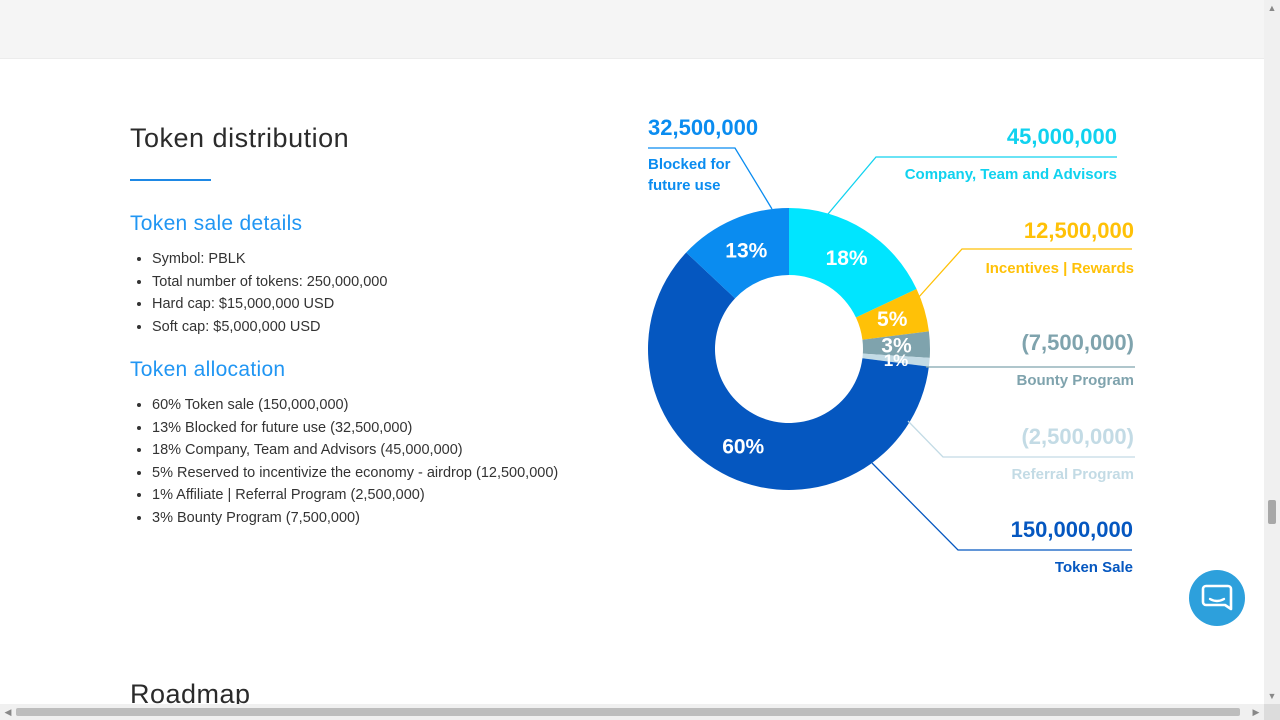  What do you see at coordinates (170, 180) in the screenshot?
I see `title-underline` at bounding box center [170, 180].